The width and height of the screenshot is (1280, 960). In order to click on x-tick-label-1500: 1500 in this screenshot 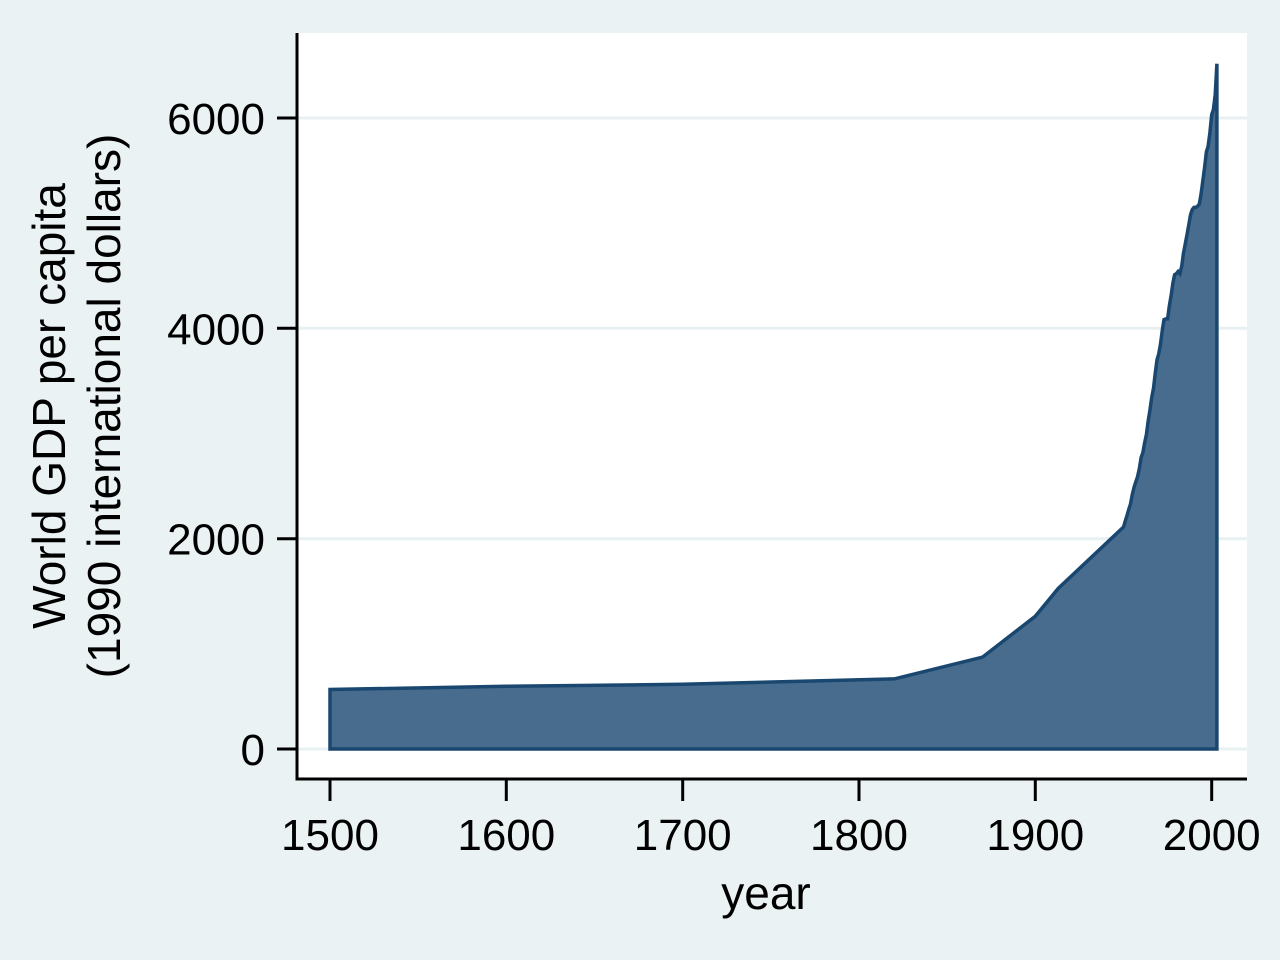, I will do `click(330, 835)`.